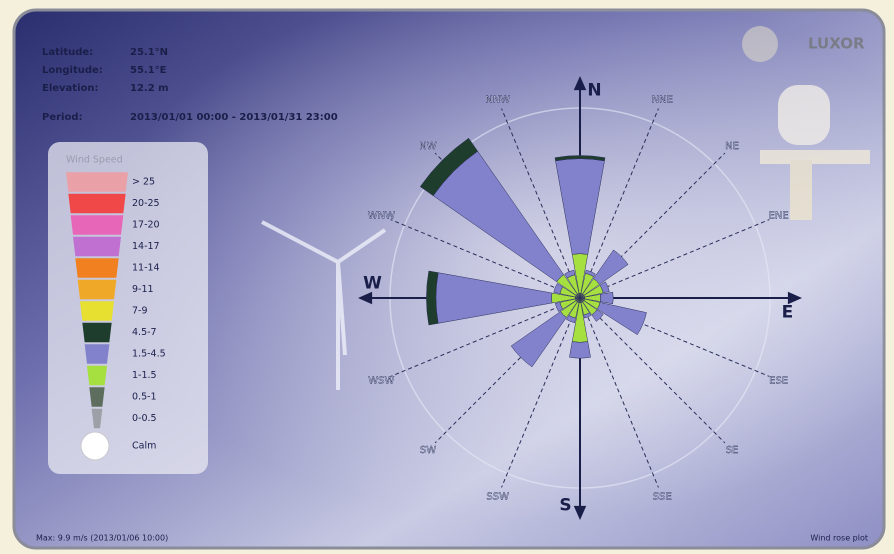  I want to click on direction-label: ESE, so click(778, 380).